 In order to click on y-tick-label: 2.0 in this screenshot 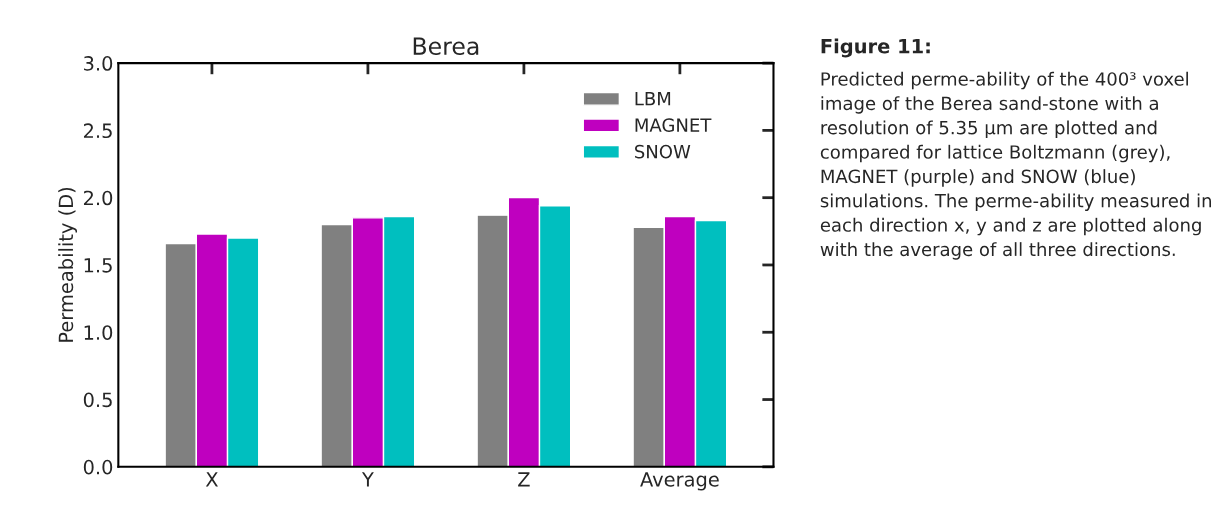, I will do `click(98, 198)`.